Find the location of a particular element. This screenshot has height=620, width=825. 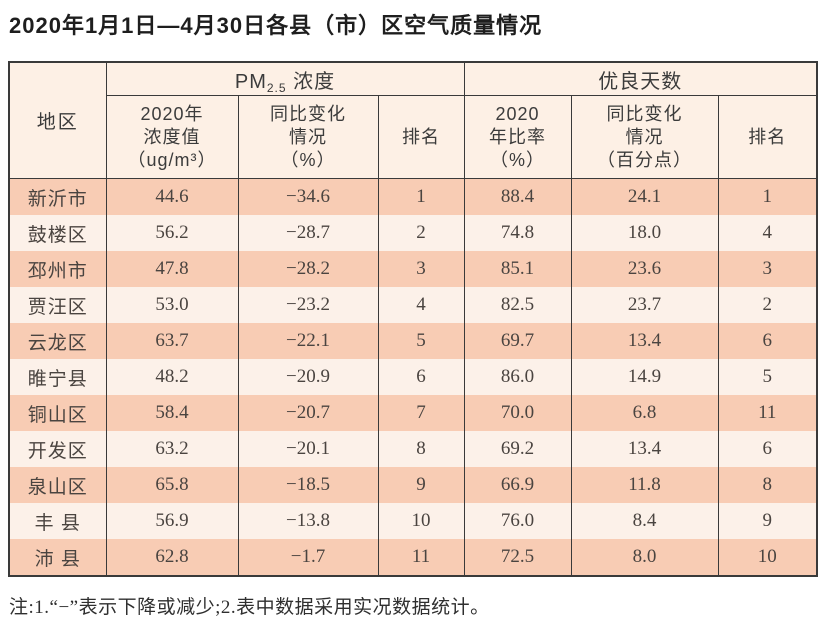

good-days-ratio-cell: 72.5 is located at coordinates (517, 557).